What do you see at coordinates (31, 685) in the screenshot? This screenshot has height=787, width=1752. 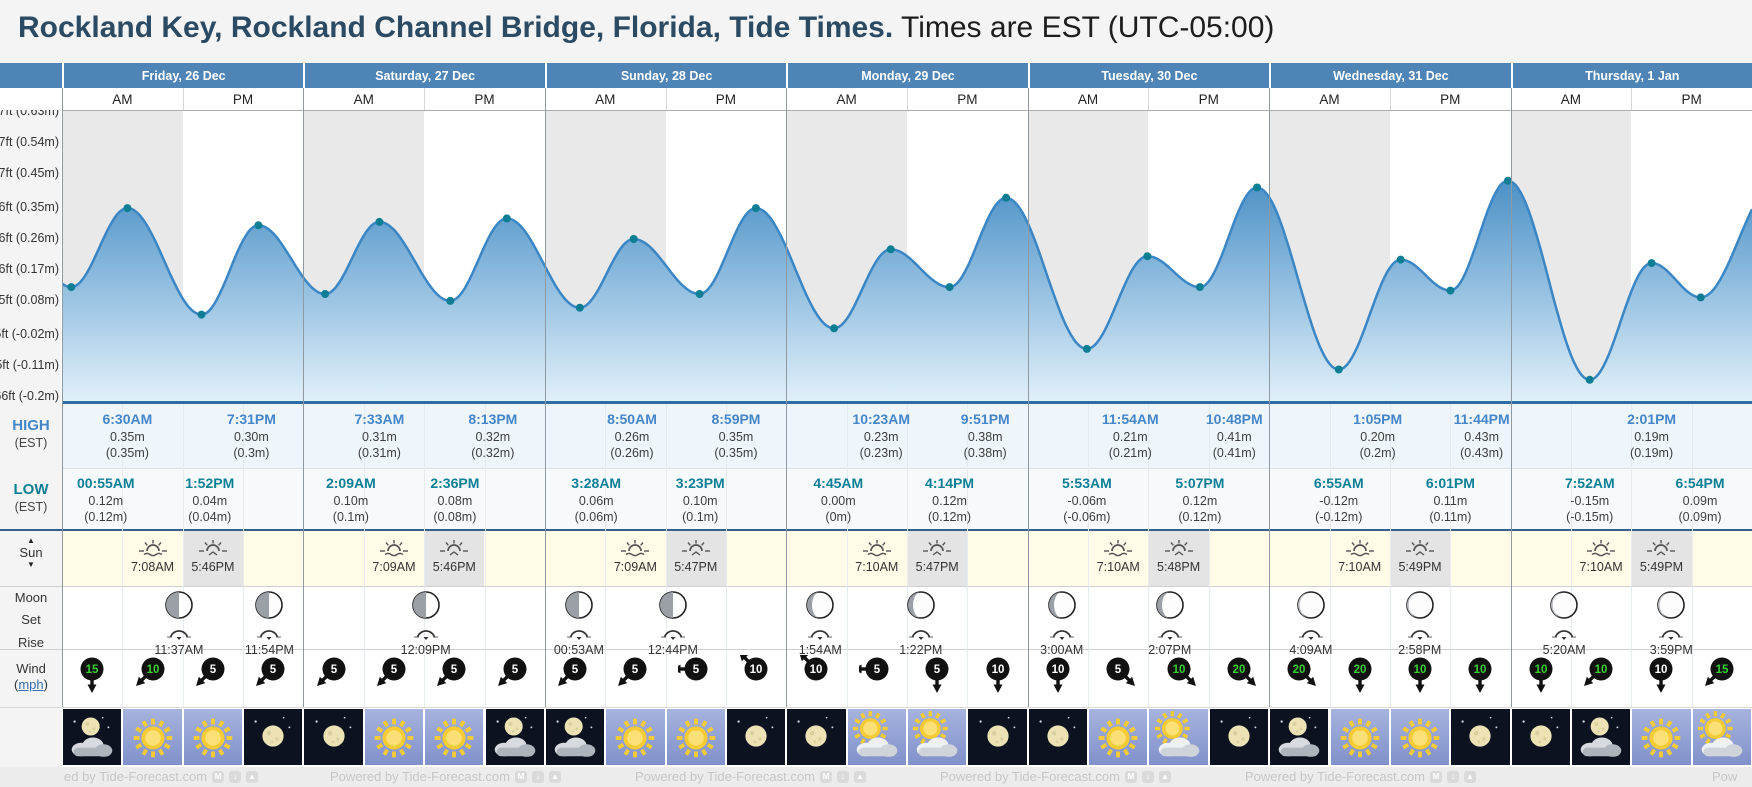 I see `mph-unit-link: mph` at bounding box center [31, 685].